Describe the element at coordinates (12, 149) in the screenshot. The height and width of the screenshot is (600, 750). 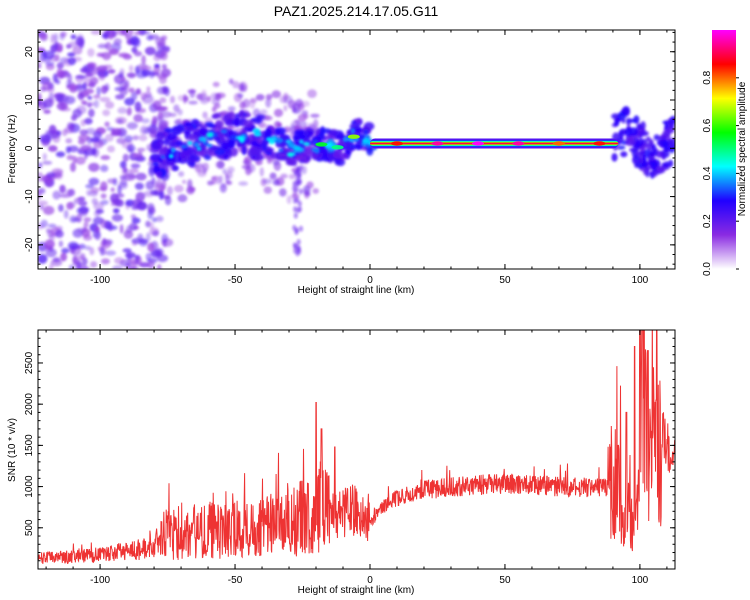
I see `spectrogram-y-axis-label: Frequency (Hz)` at that location.